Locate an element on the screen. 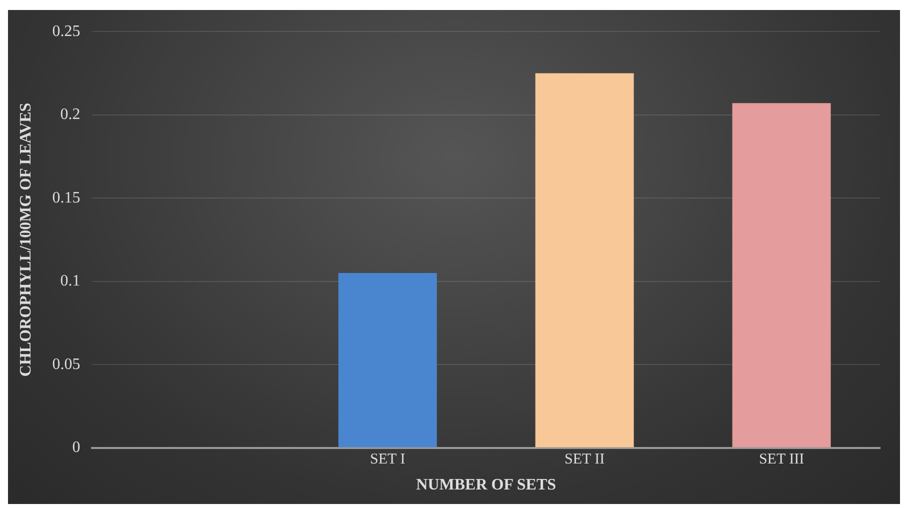 This screenshot has width=907, height=510. y-tick-label: 0.2 is located at coordinates (70, 115).